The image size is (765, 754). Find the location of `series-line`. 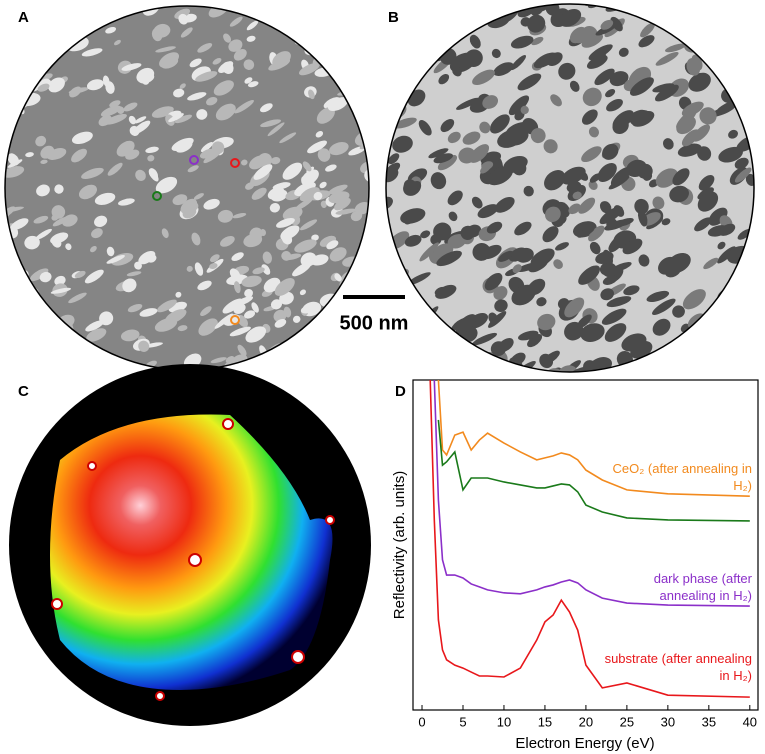

series-line is located at coordinates (591, 493).